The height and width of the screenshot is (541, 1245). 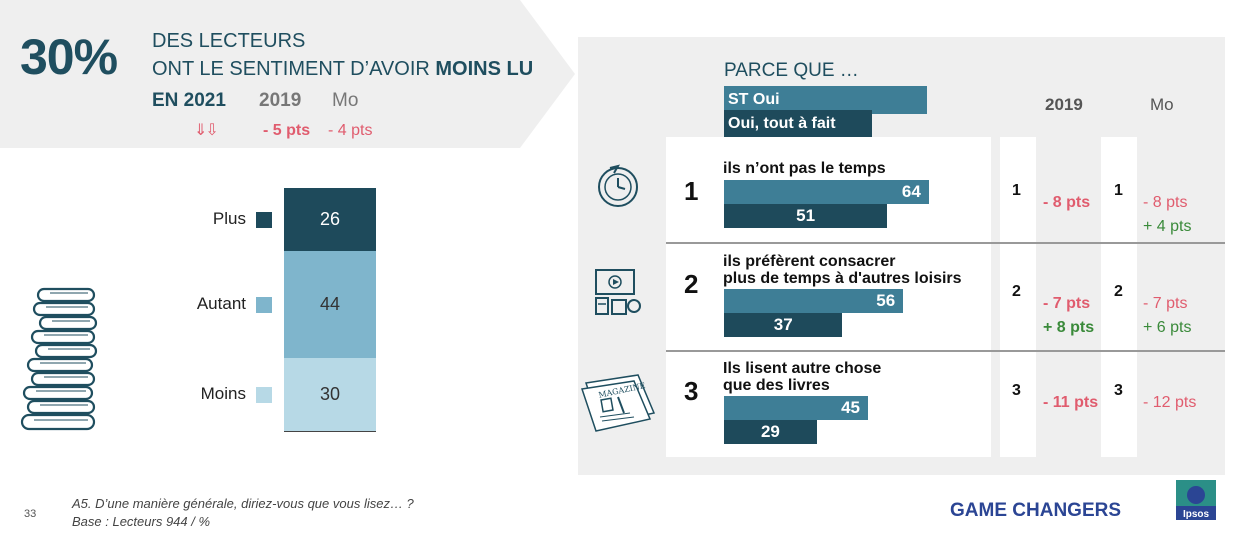 I want to click on bar-tout-a-fait: 29, so click(x=770, y=432).